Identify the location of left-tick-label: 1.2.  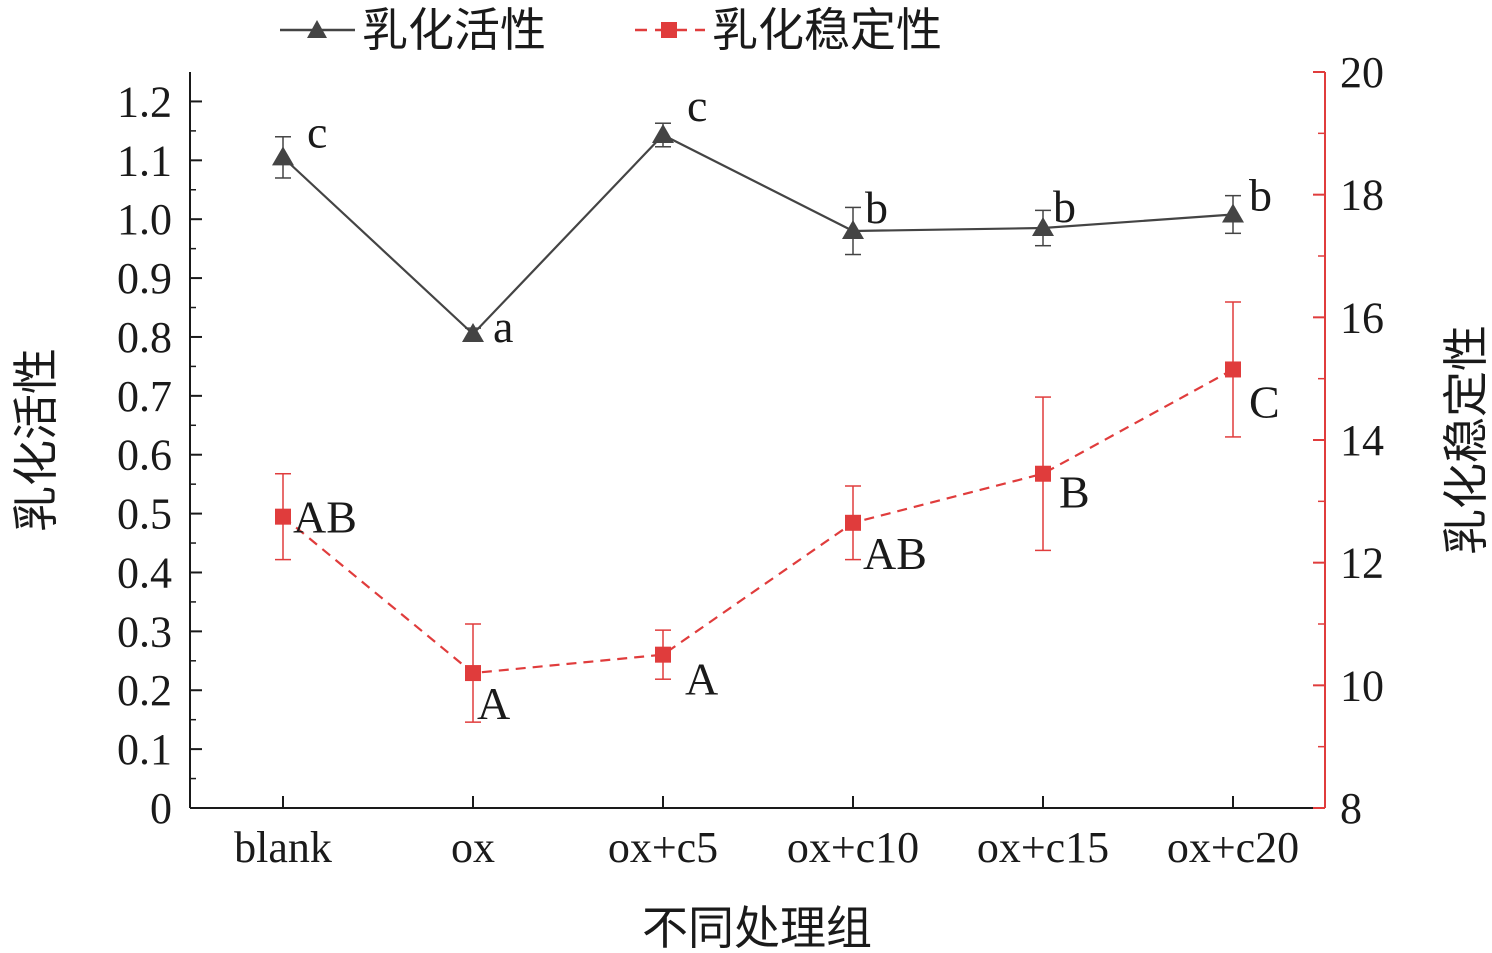
(144, 101).